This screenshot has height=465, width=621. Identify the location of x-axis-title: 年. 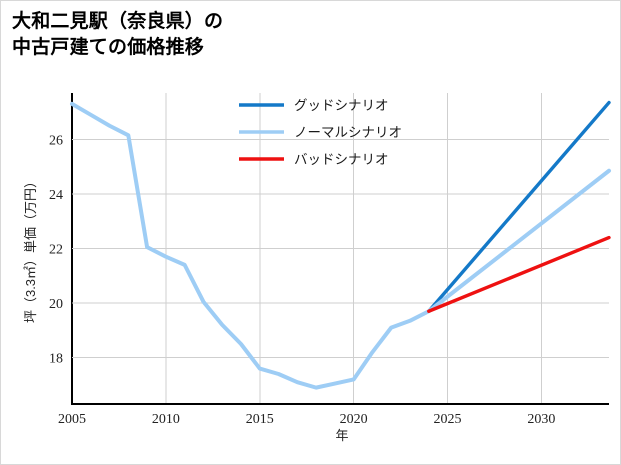
(341, 435).